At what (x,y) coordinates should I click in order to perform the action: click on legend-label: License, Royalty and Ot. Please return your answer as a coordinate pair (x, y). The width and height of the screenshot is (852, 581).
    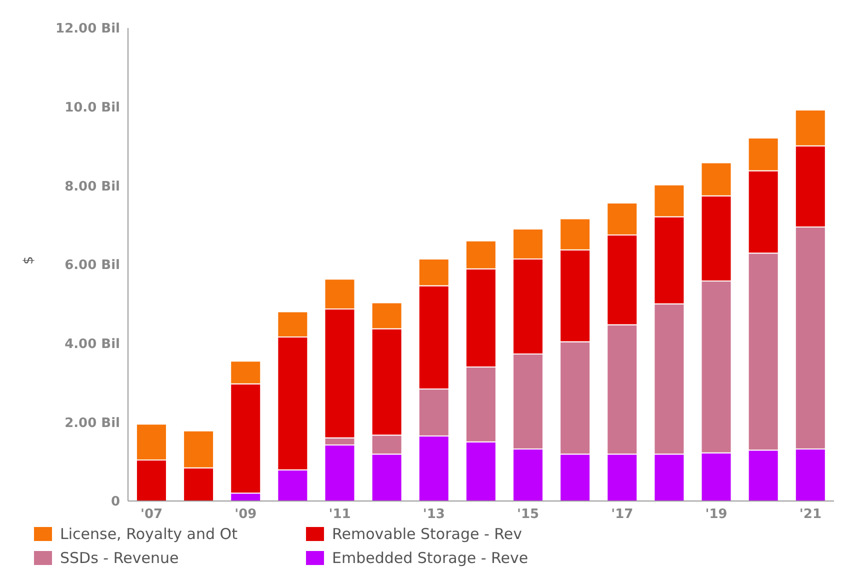
    Looking at the image, I should click on (149, 534).